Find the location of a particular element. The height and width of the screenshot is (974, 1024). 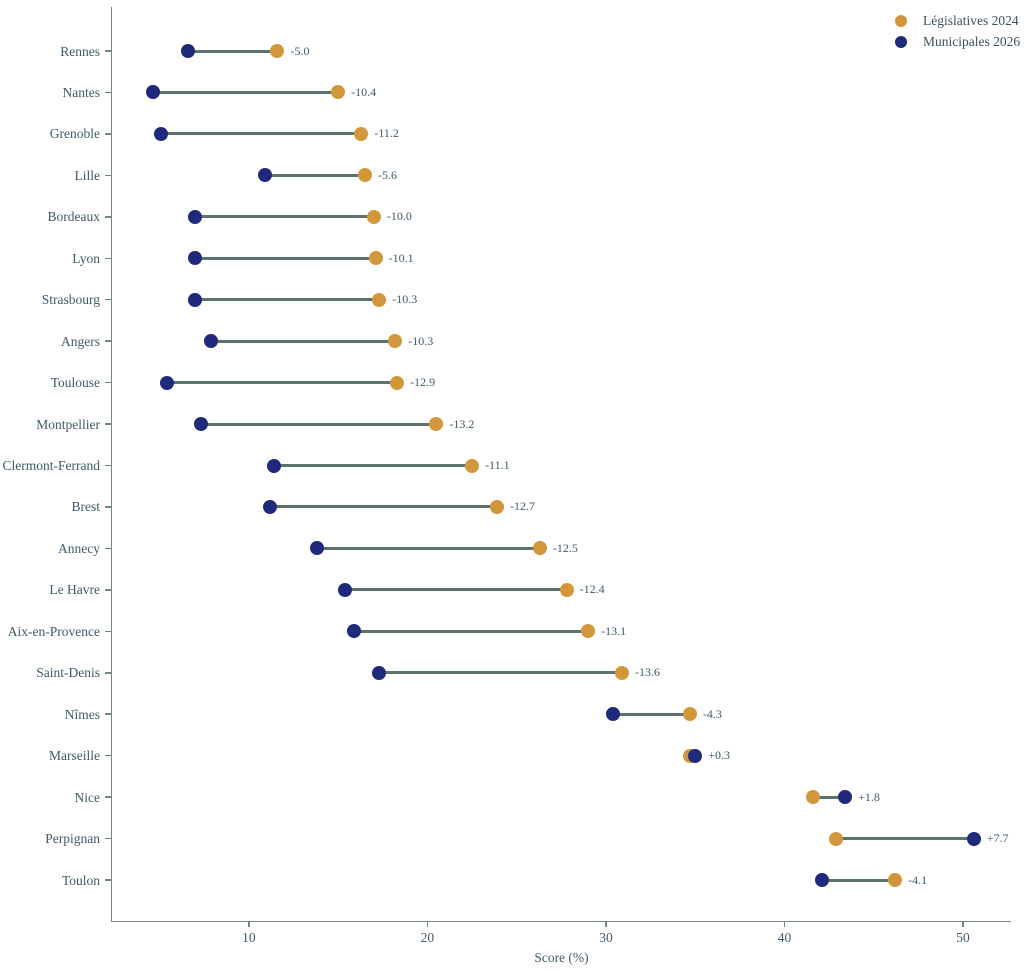

diff-label: -11.2 is located at coordinates (386, 133).